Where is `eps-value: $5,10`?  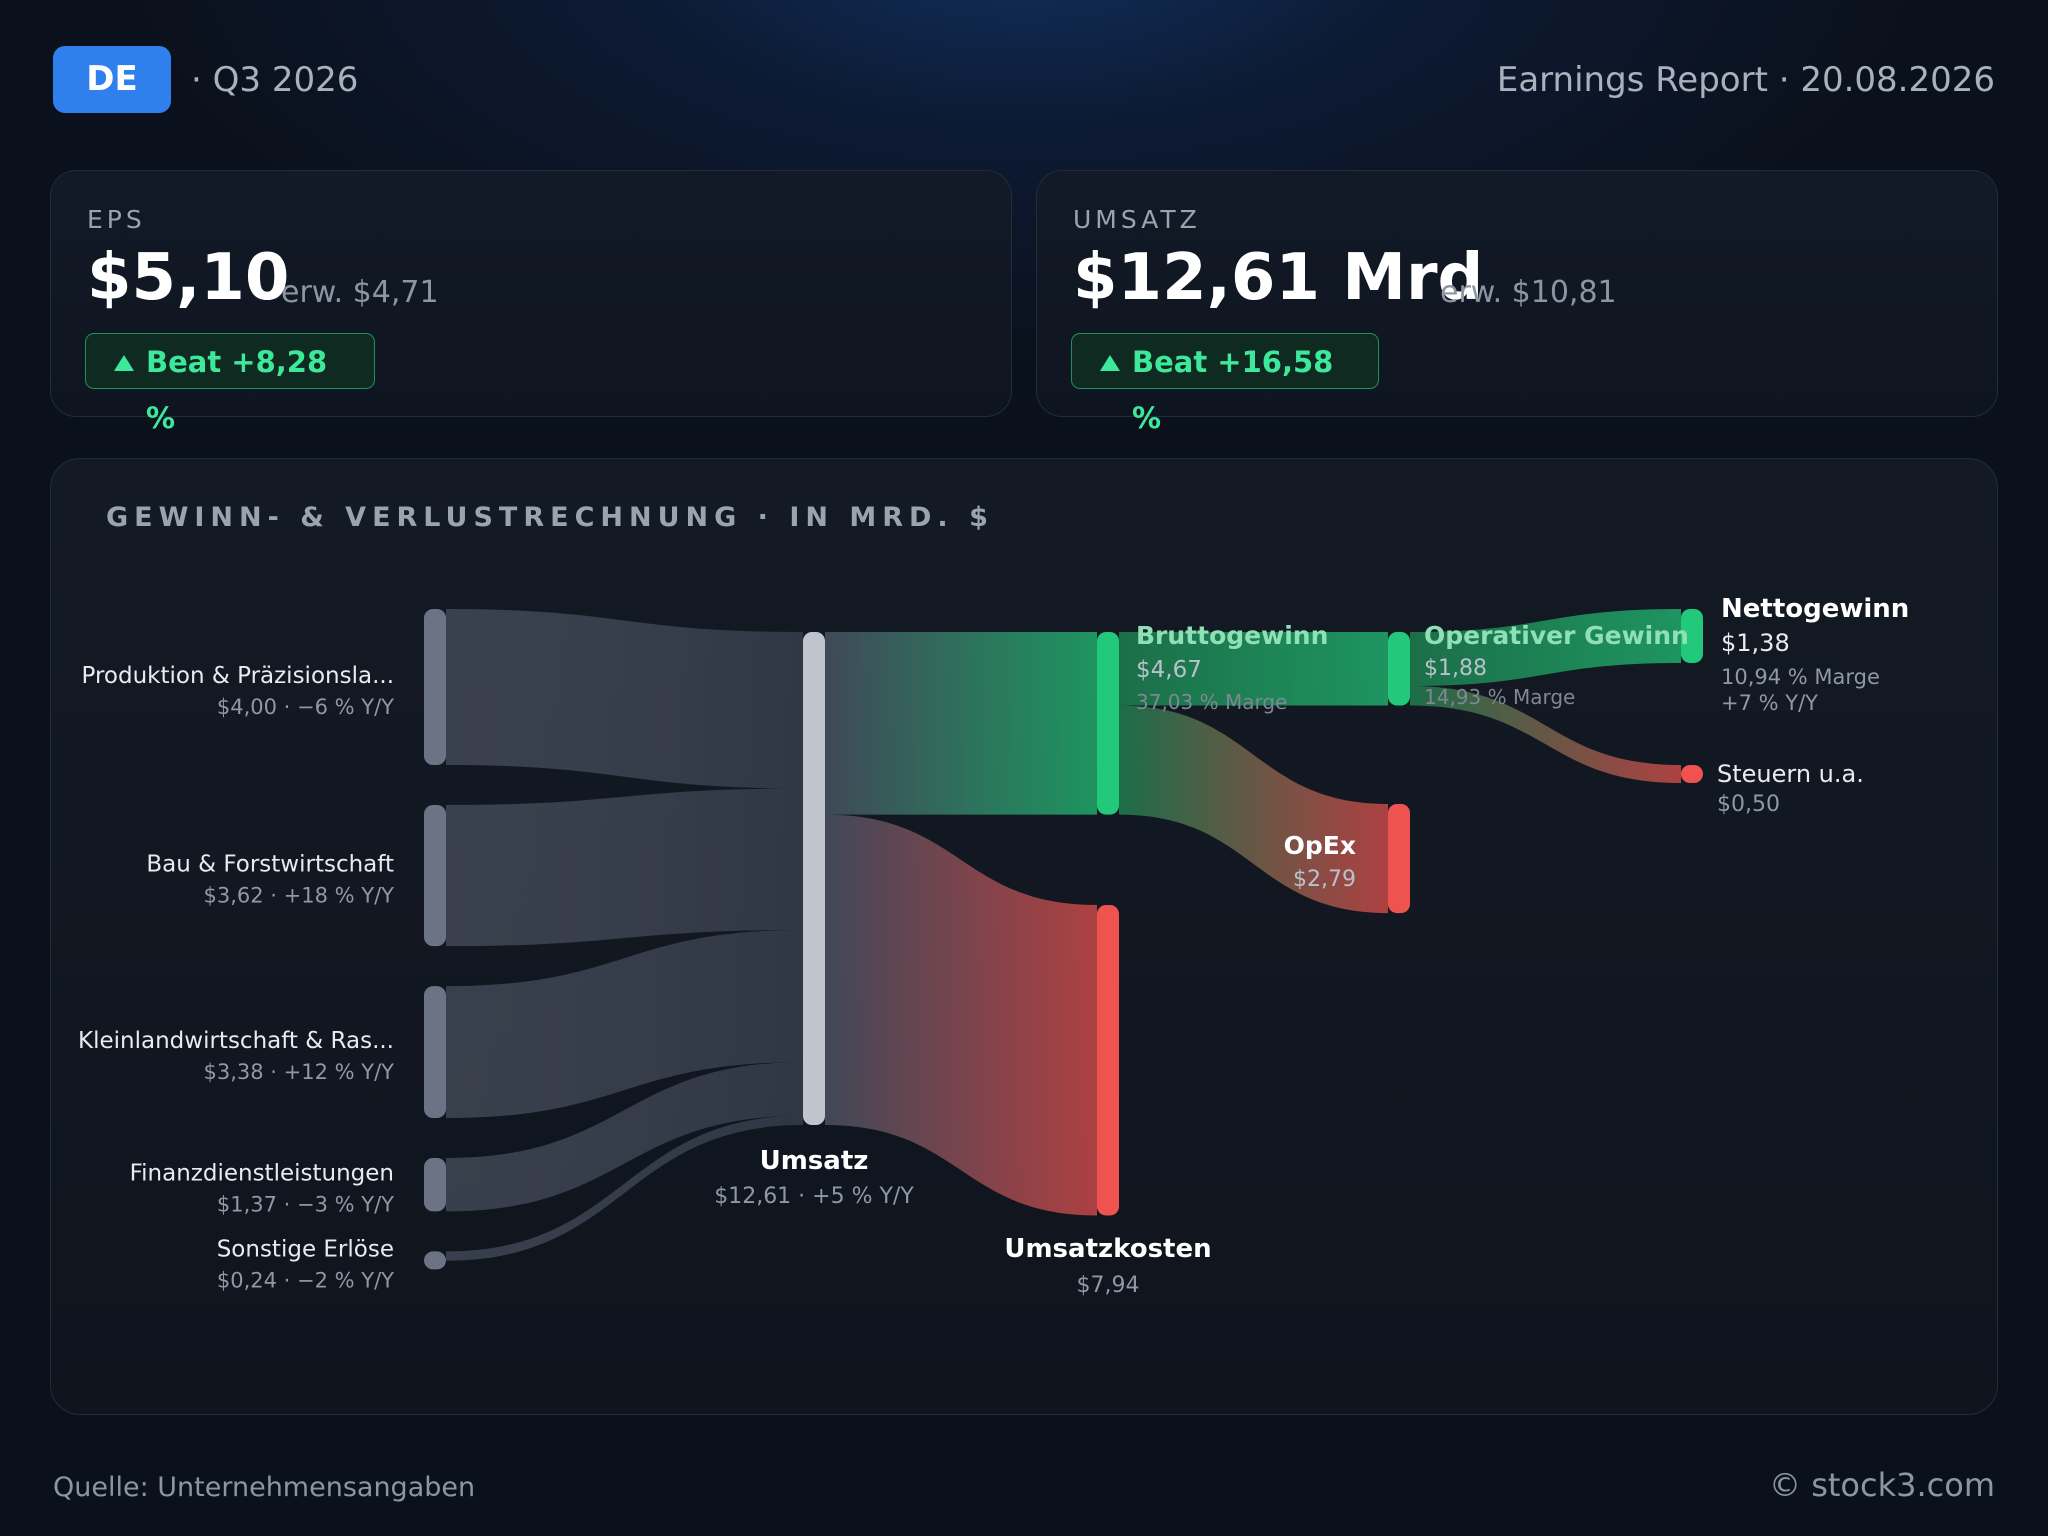
eps-value: $5,10 is located at coordinates (188, 278).